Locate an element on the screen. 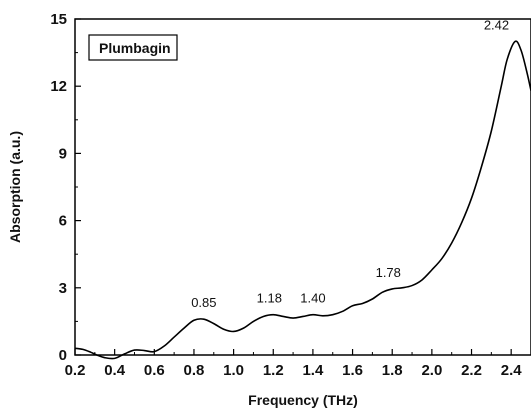 The height and width of the screenshot is (413, 531). x-tick-label: 0.8 is located at coordinates (194, 370).